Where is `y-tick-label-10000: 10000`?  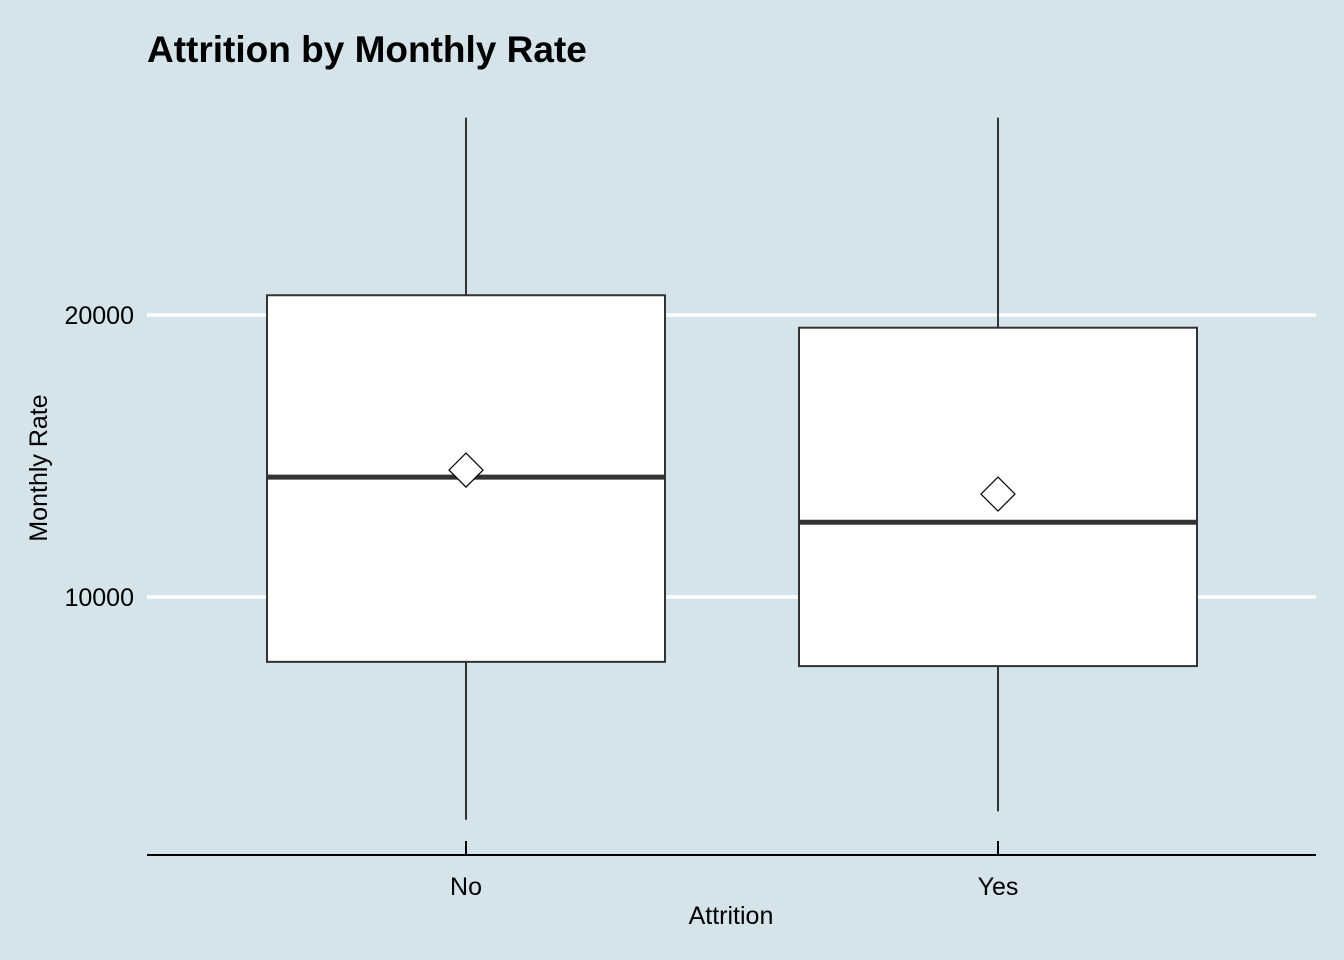
y-tick-label-10000: 10000 is located at coordinates (99, 598).